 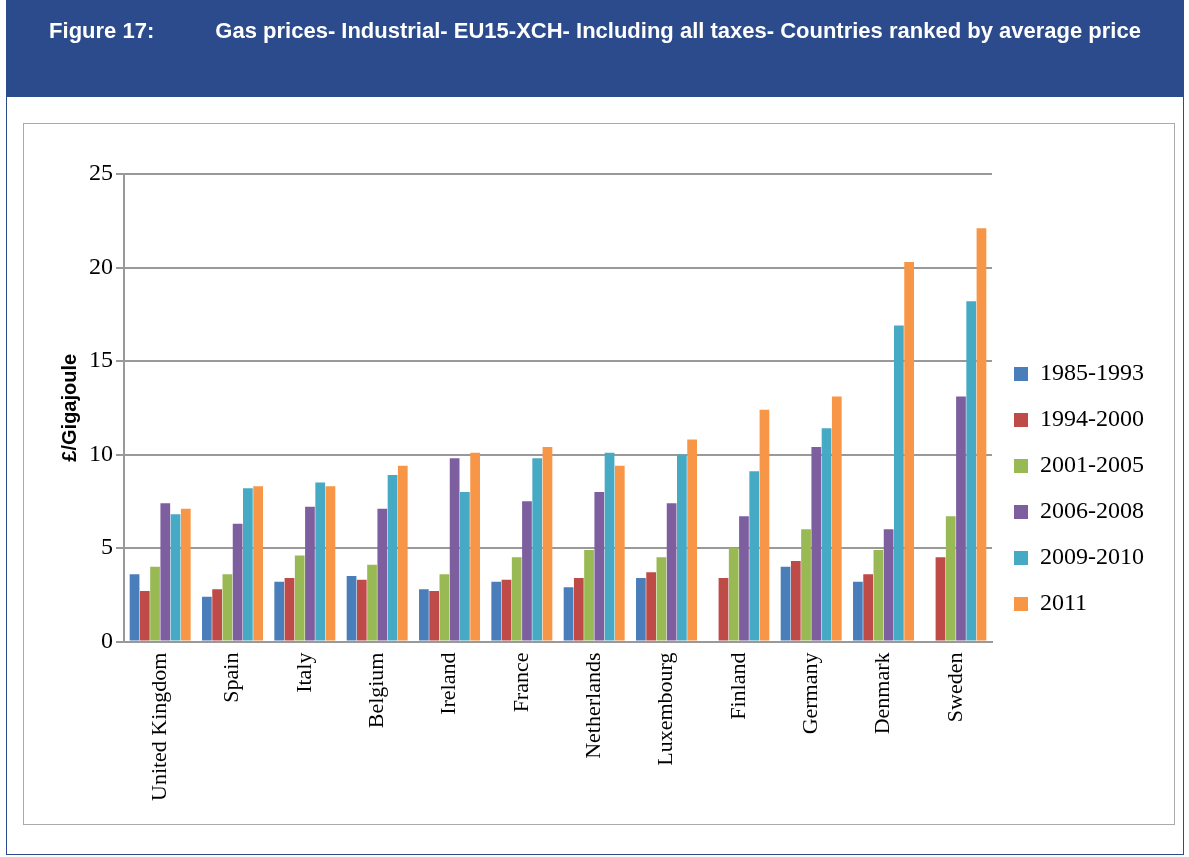 What do you see at coordinates (1092, 418) in the screenshot?
I see `legend-label: 1994-2000` at bounding box center [1092, 418].